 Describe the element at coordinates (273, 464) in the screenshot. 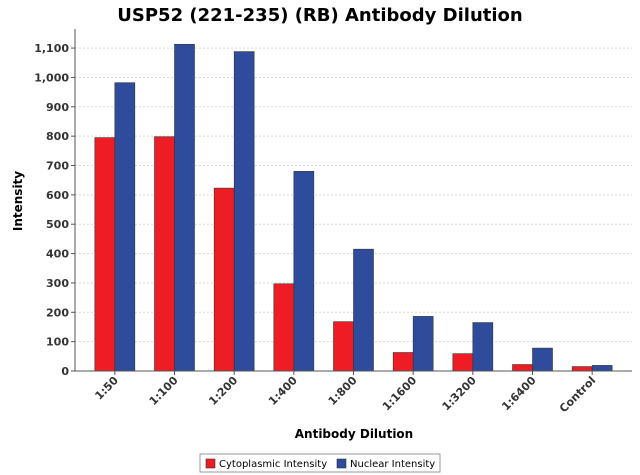

I see `legend-label-cytoplasmic: Cytoplasmic Intensity` at that location.